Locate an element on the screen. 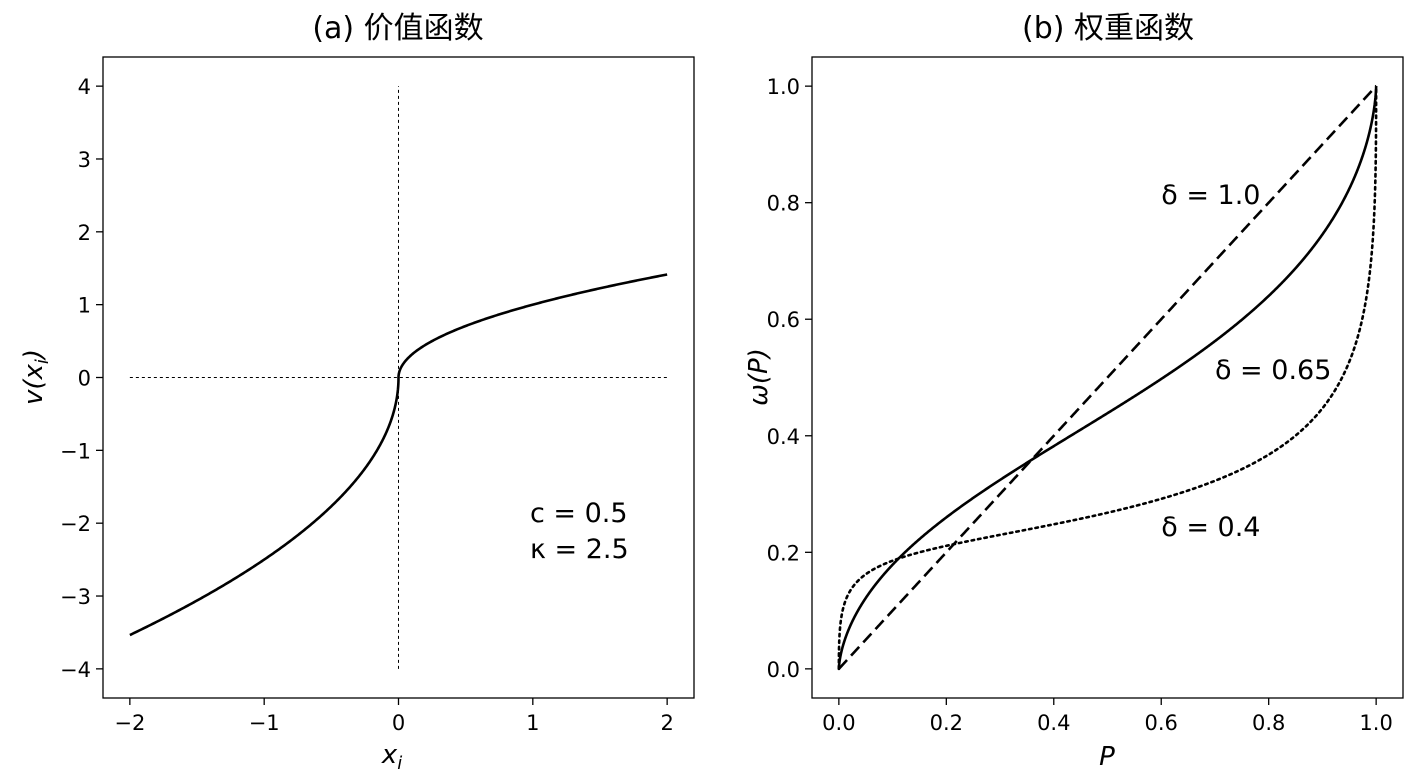 The image size is (1413, 771). series-label: δ = 0.65 is located at coordinates (1273, 370).